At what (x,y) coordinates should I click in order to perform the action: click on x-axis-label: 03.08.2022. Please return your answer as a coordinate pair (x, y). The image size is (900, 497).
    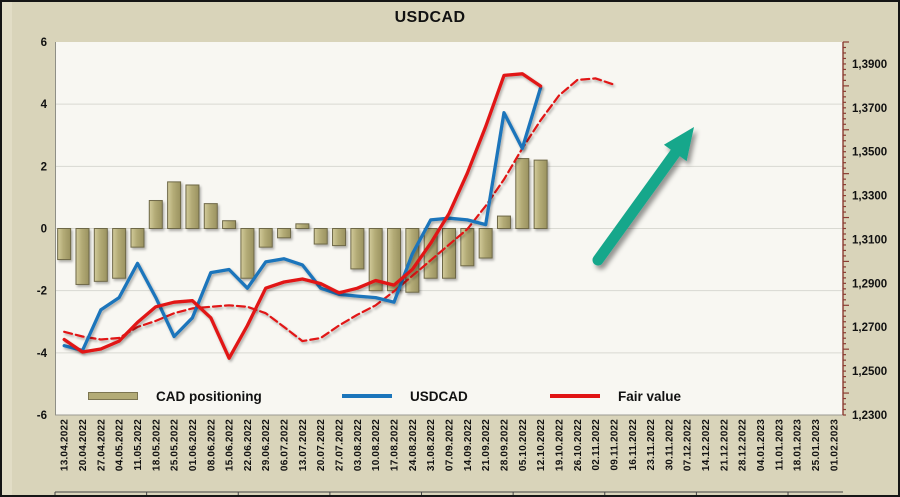
    Looking at the image, I should click on (358, 445).